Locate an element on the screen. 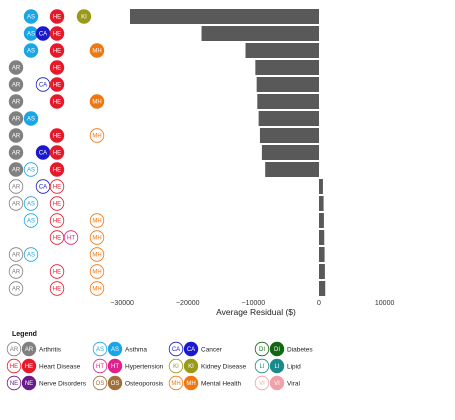 The width and height of the screenshot is (455, 420). legend-item: MH MH Mental Health is located at coordinates (204, 383).